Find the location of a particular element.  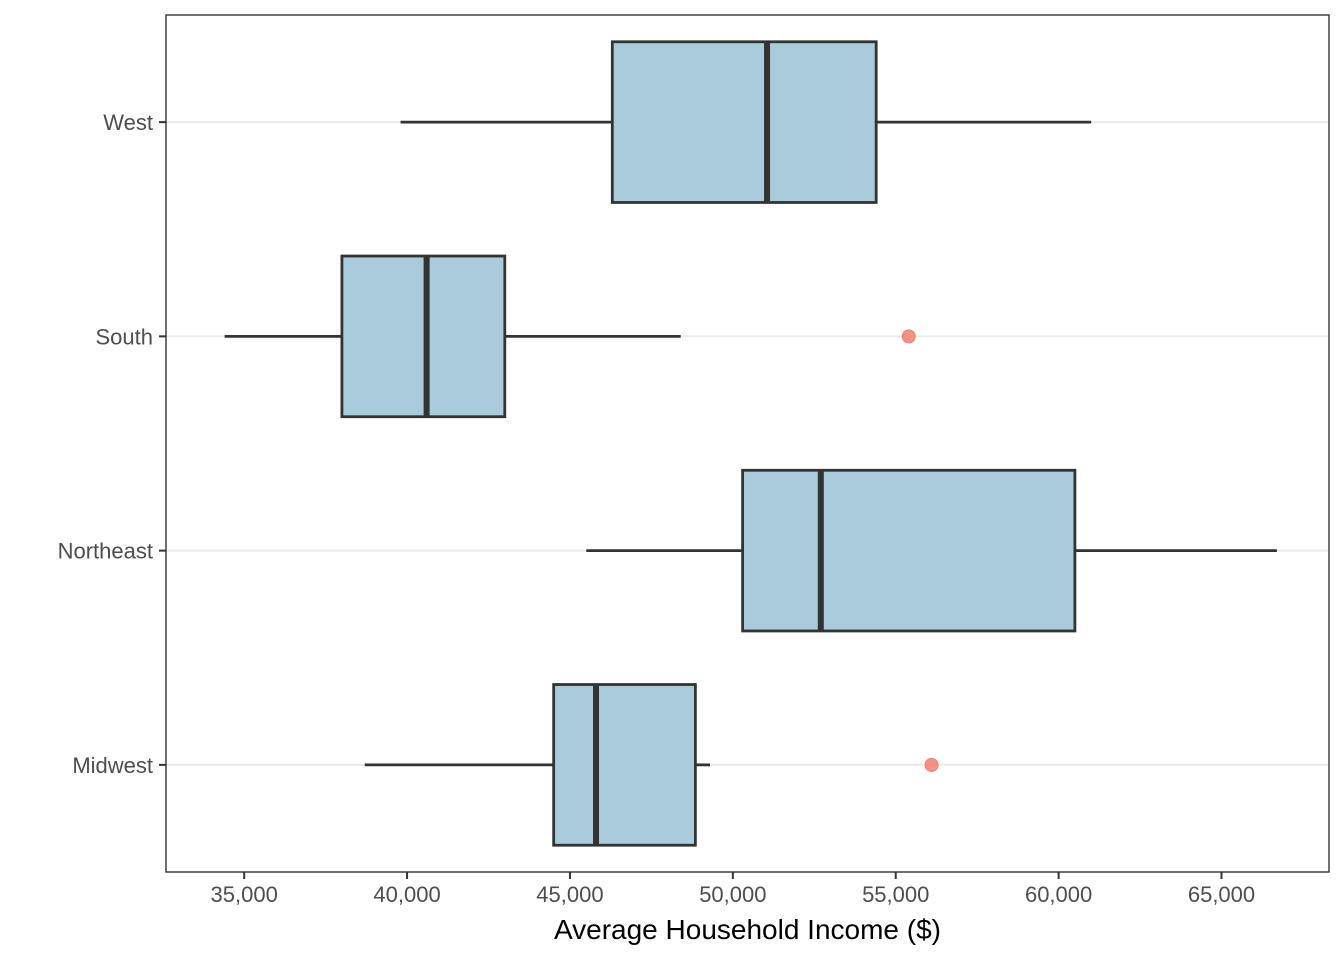

y-tick-label-northeast: Northeast is located at coordinates (105, 551).